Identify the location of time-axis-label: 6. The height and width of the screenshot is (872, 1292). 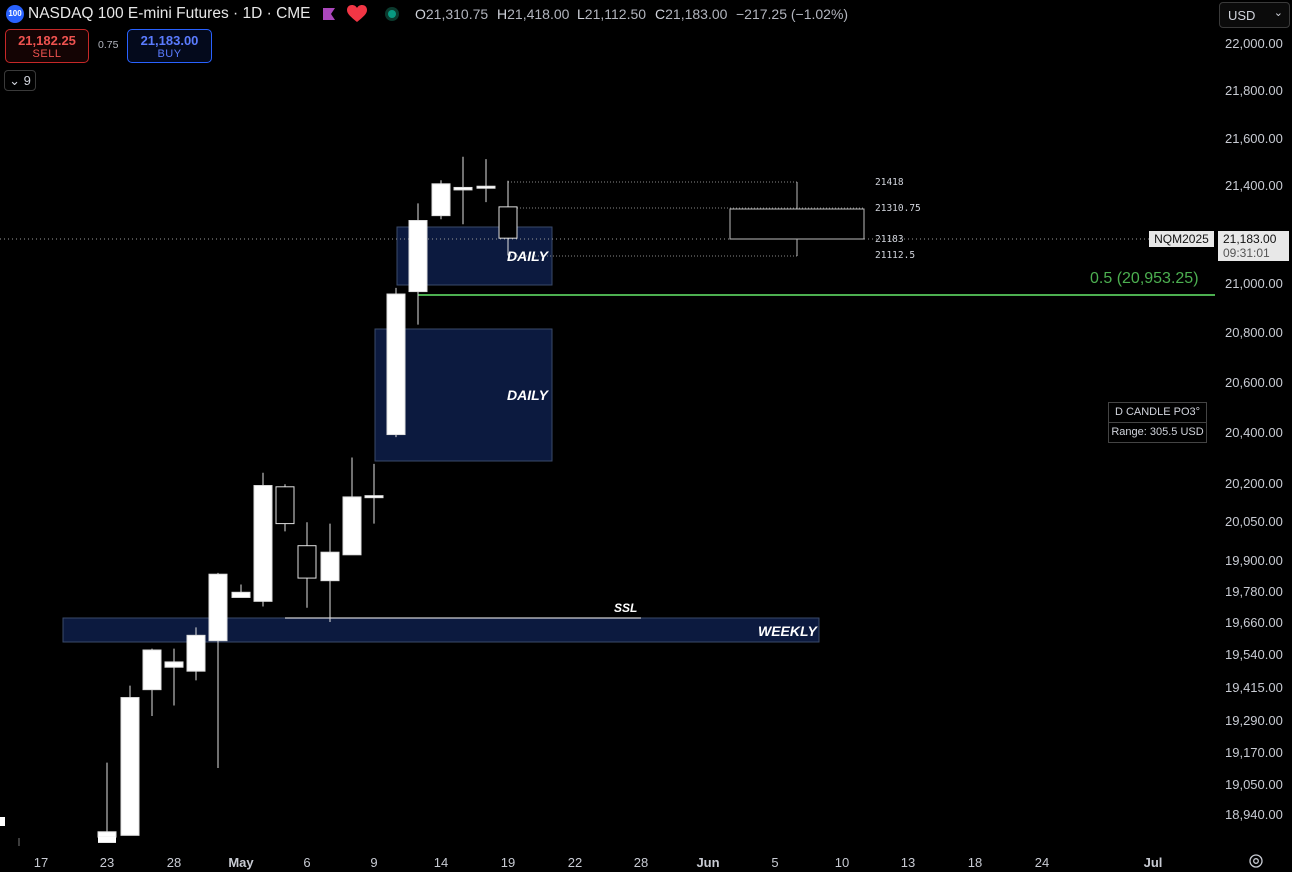
(307, 862).